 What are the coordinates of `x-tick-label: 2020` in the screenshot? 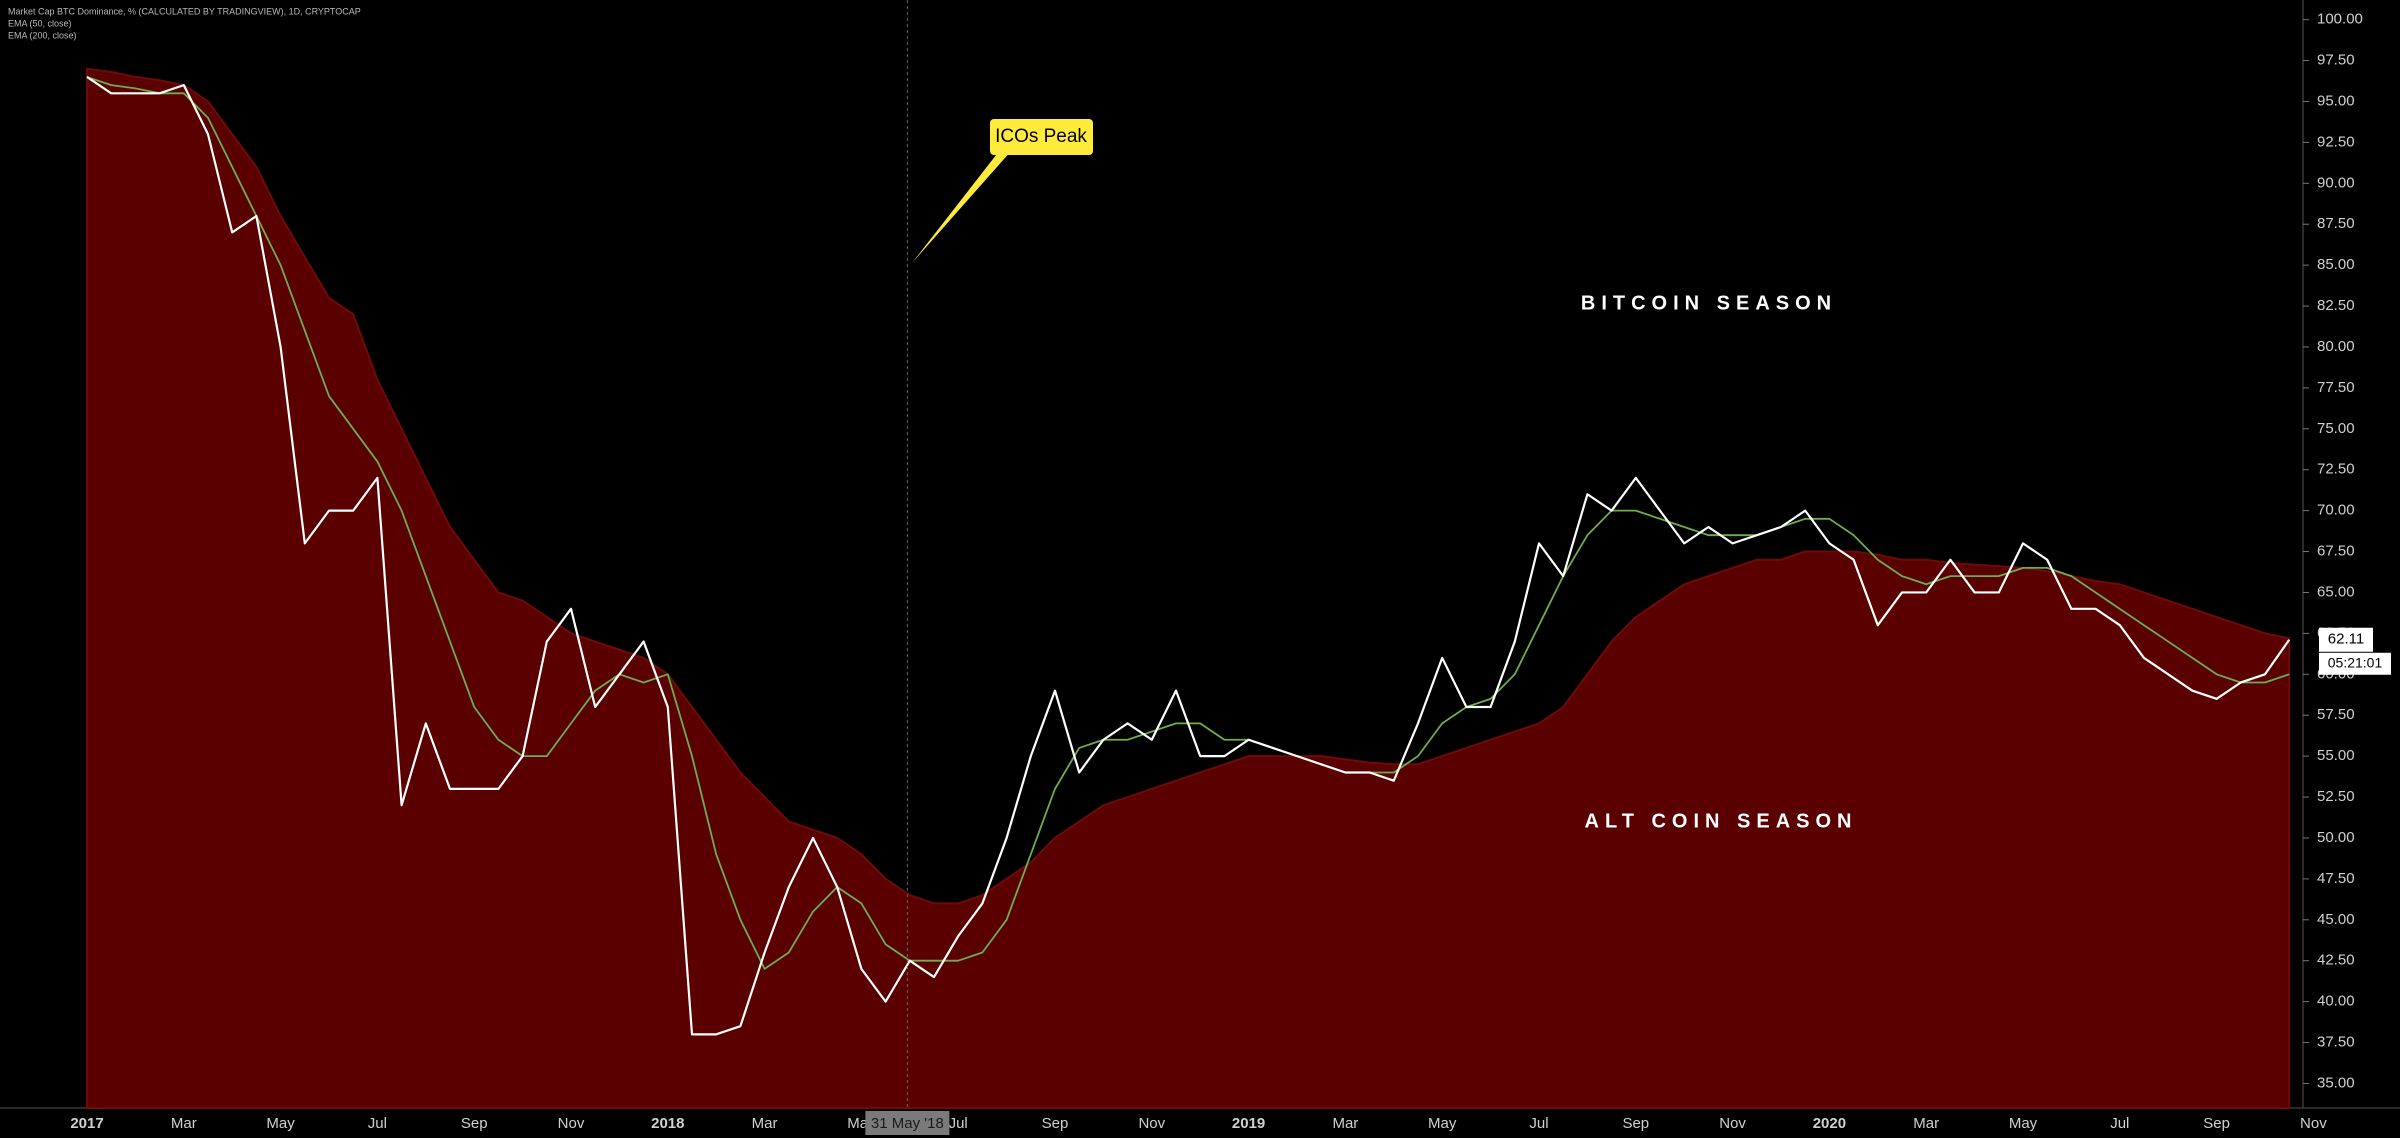 It's located at (1829, 1123).